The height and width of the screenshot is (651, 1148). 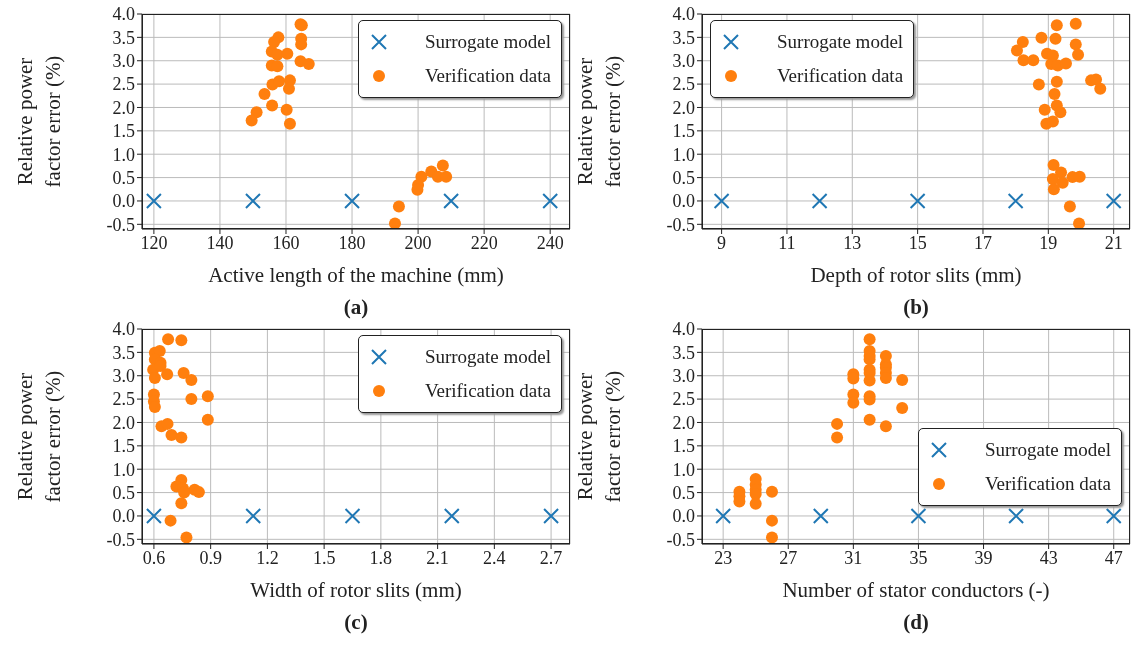 What do you see at coordinates (210, 557) in the screenshot?
I see `x-tick-label: 0.9` at bounding box center [210, 557].